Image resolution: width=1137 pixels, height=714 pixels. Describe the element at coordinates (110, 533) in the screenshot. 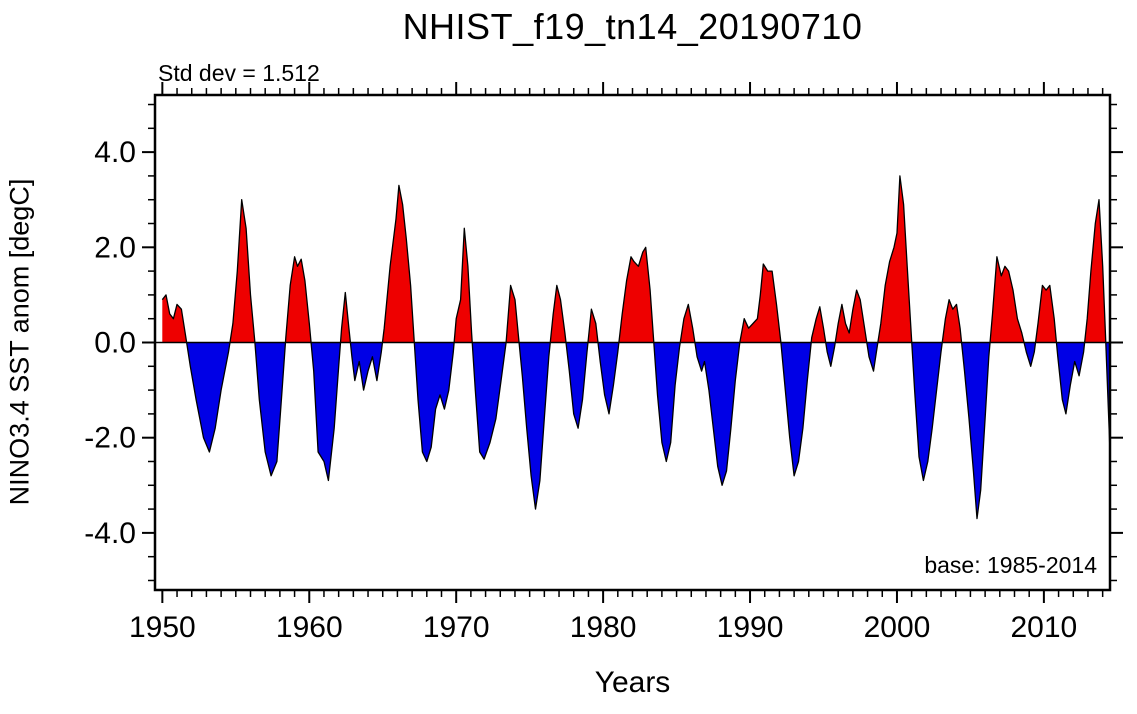

I see `y-tick-label: -4.0` at that location.